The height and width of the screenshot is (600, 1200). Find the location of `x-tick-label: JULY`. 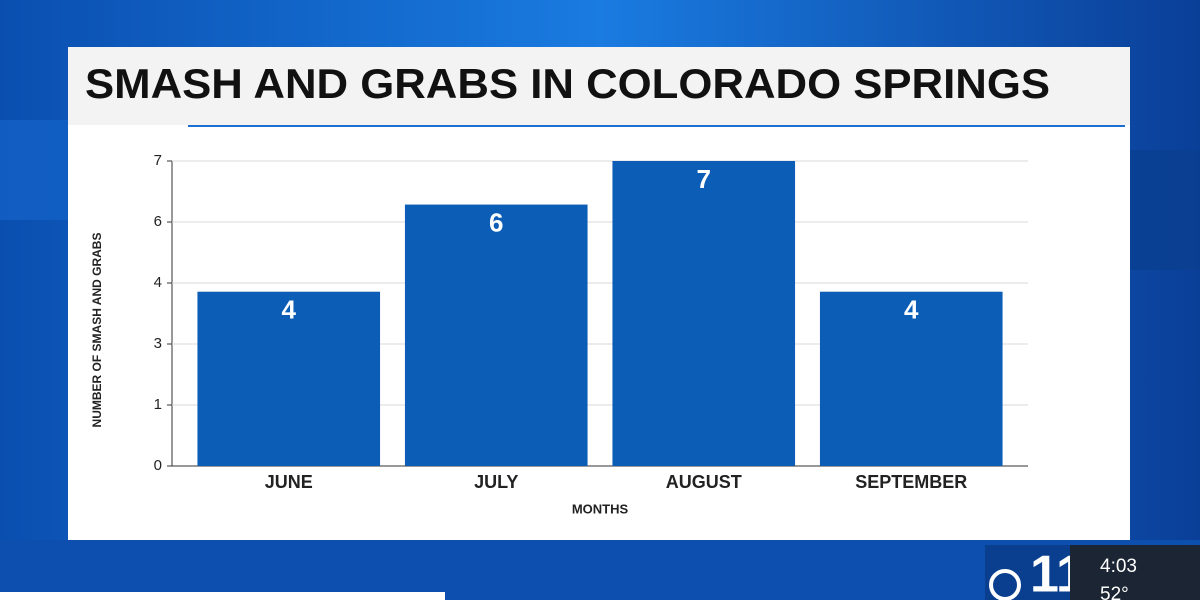

x-tick-label: JULY is located at coordinates (496, 482).